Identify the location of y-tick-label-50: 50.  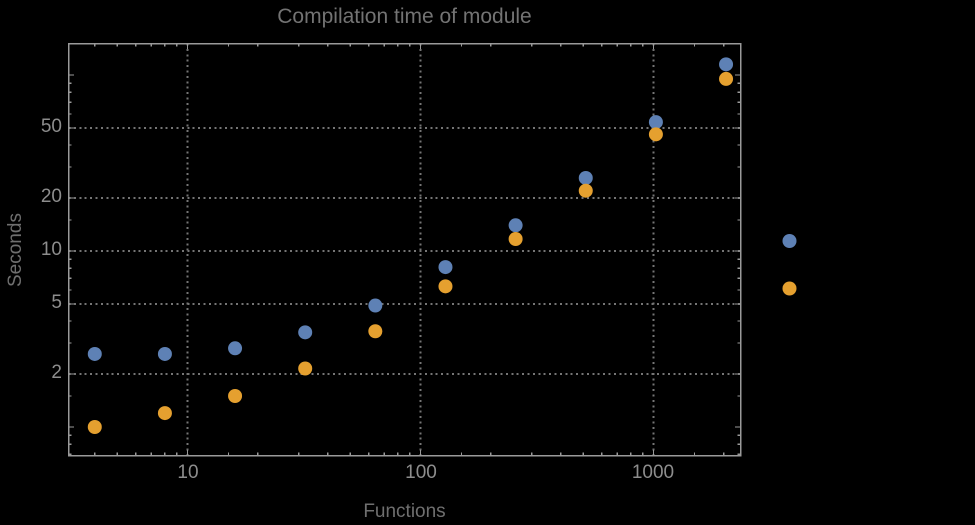
(51, 126).